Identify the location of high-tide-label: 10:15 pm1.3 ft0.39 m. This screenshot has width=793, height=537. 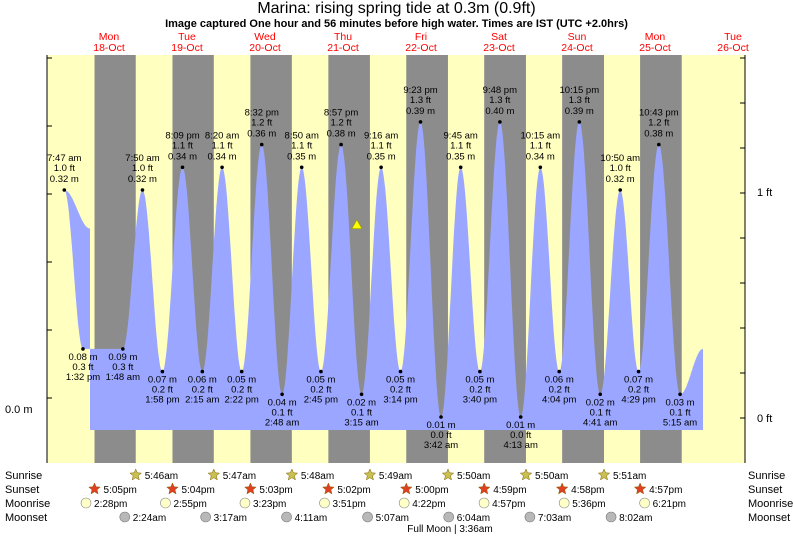
(579, 104).